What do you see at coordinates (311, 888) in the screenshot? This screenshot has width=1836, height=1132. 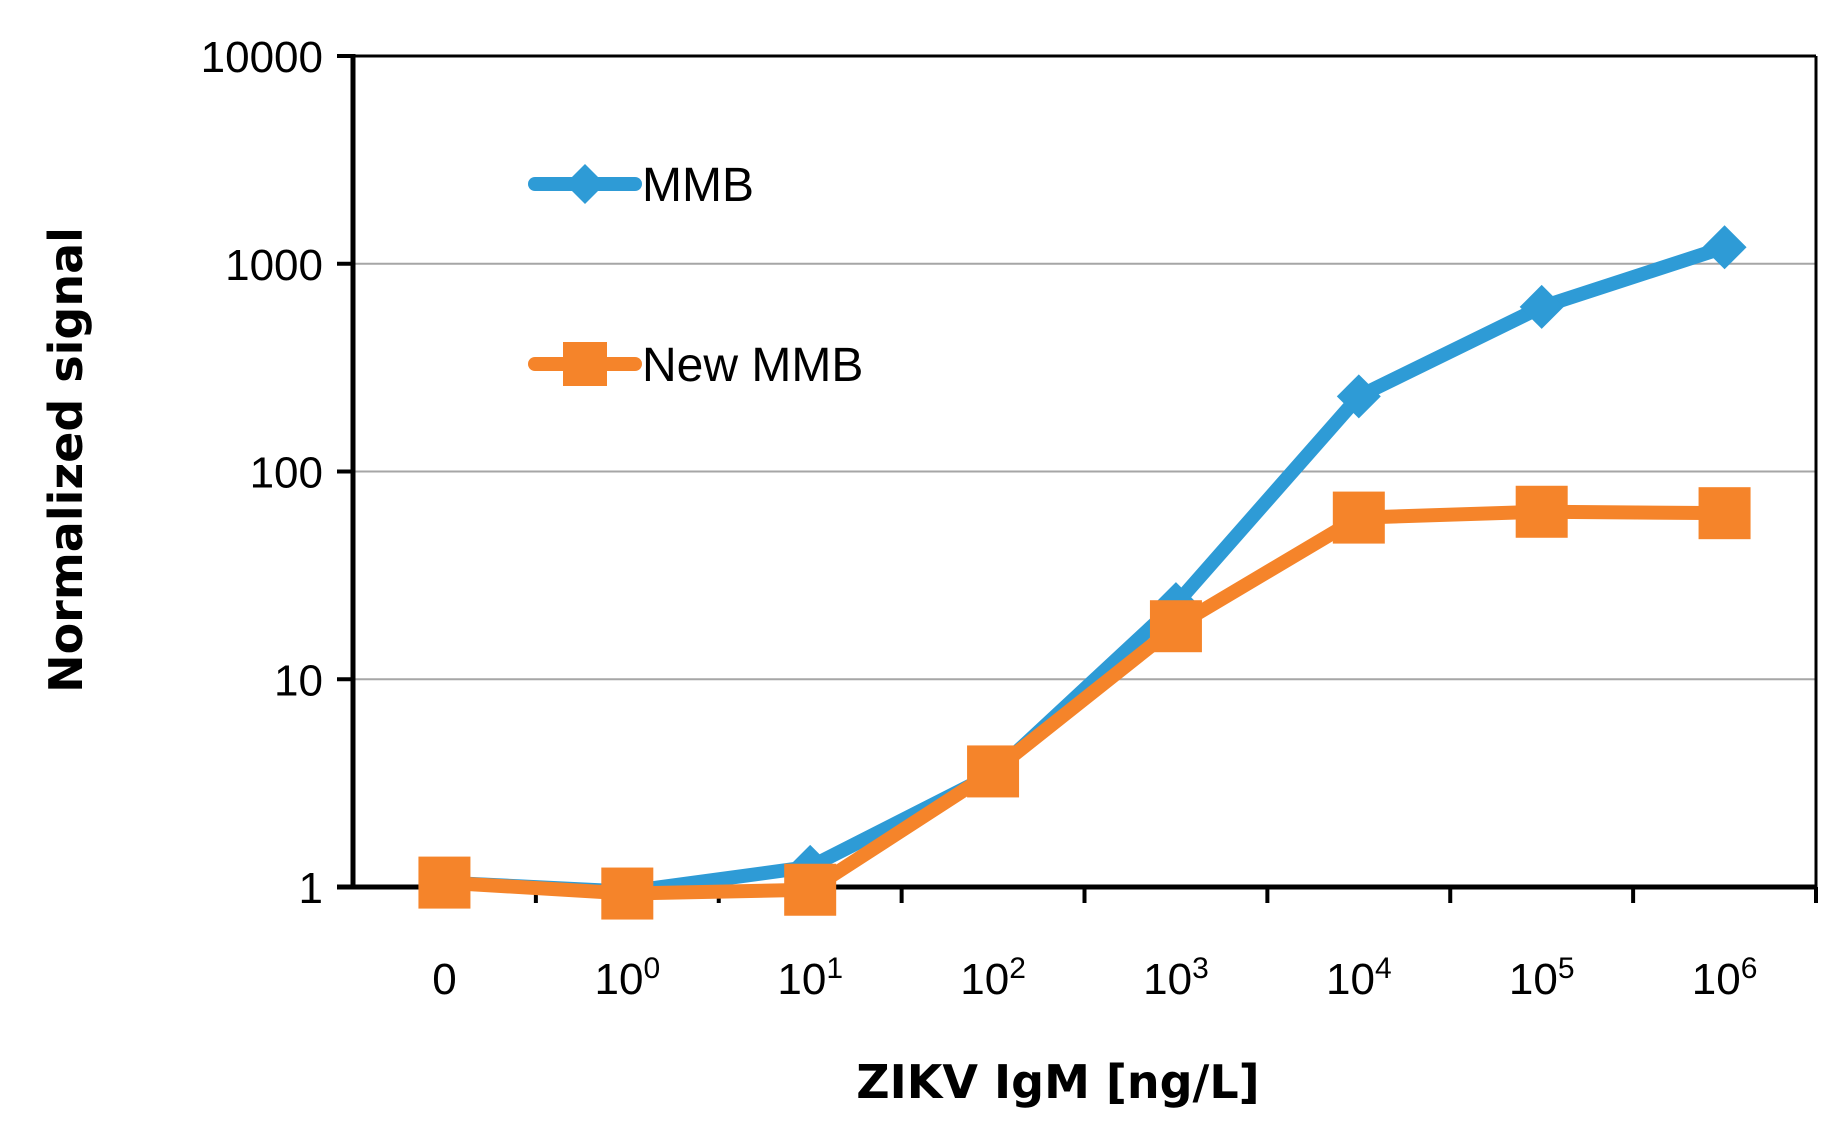 I see `y-tick-label: 1` at bounding box center [311, 888].